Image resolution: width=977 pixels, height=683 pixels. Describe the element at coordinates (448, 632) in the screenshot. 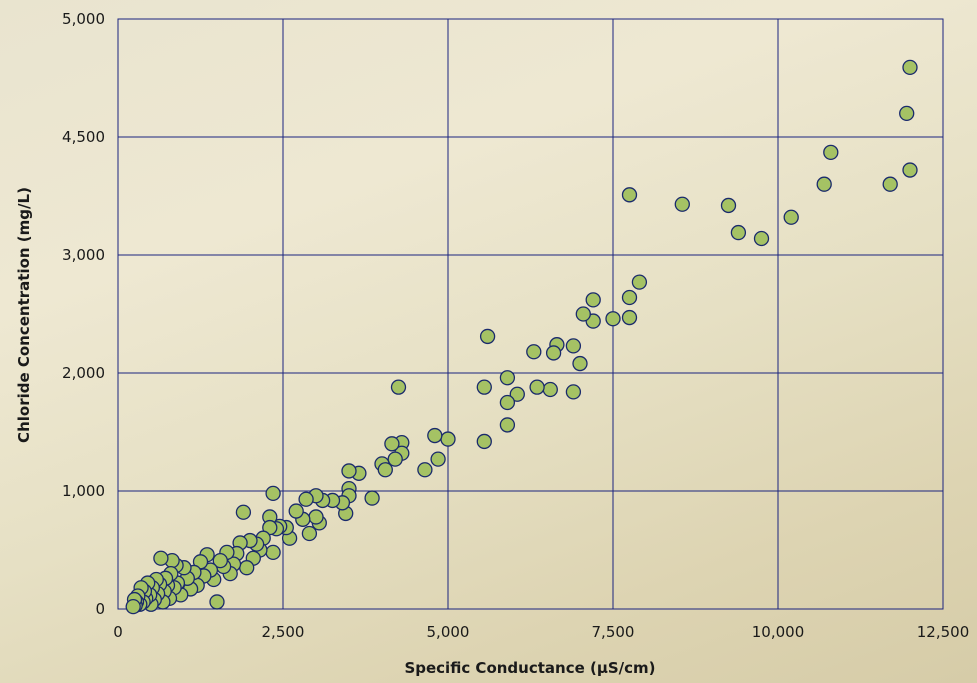

I see `x-tick-label: 5,000` at that location.